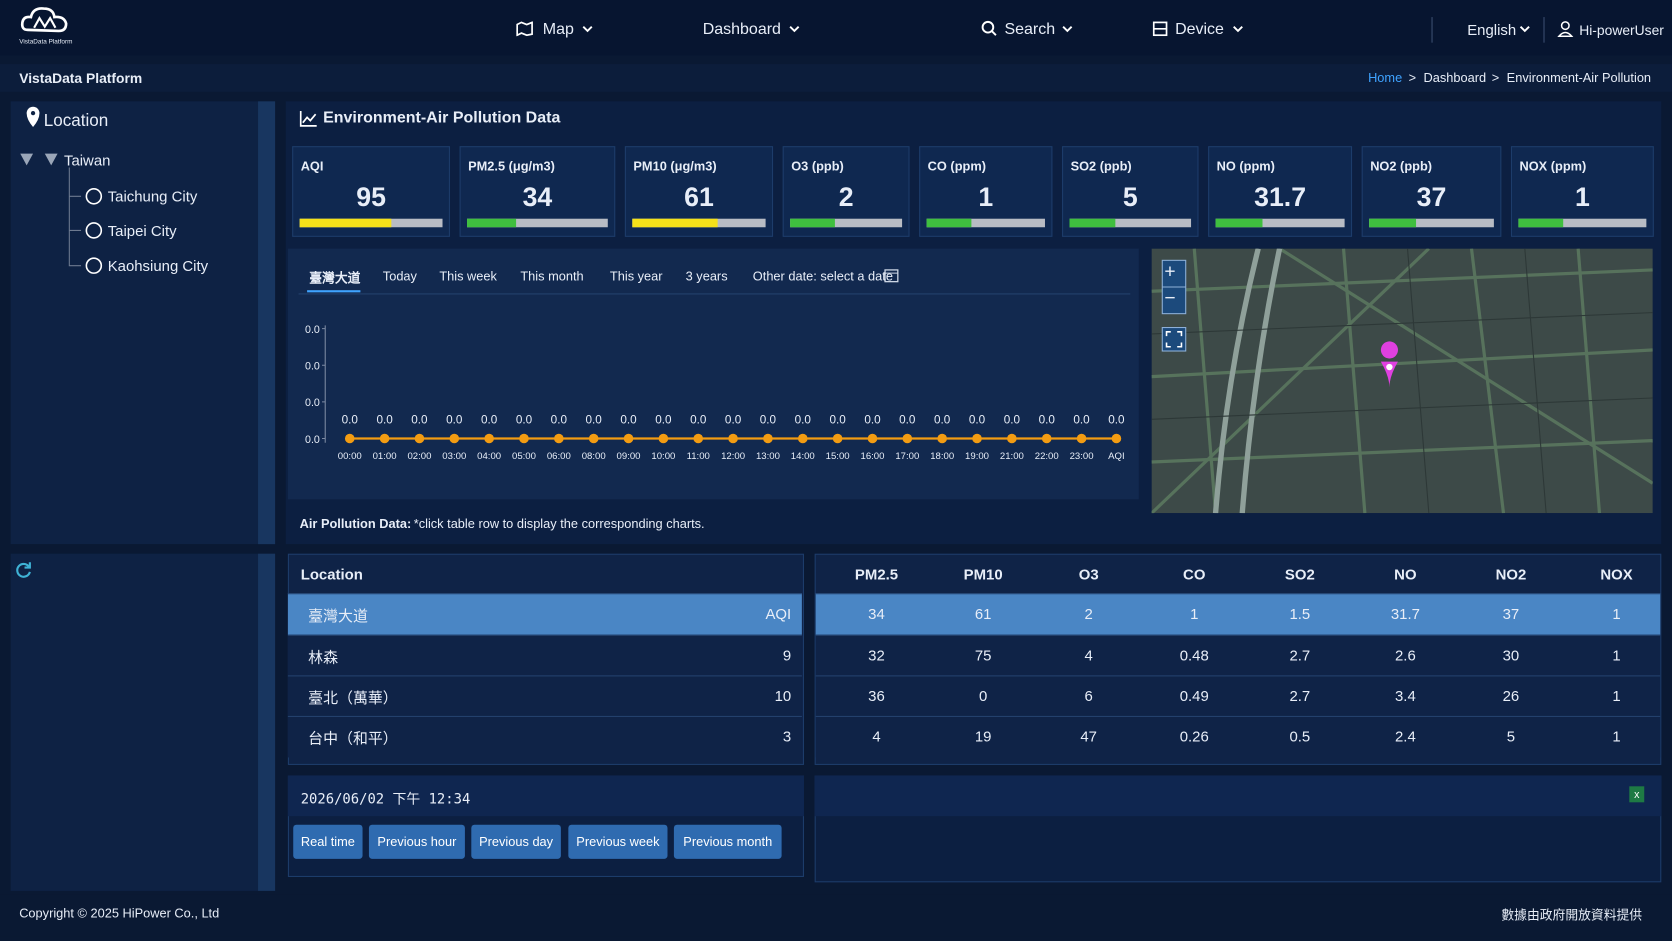 The image size is (1672, 941). Describe the element at coordinates (1455, 78) in the screenshot. I see `breadcrumb-link: Dashboard` at that location.